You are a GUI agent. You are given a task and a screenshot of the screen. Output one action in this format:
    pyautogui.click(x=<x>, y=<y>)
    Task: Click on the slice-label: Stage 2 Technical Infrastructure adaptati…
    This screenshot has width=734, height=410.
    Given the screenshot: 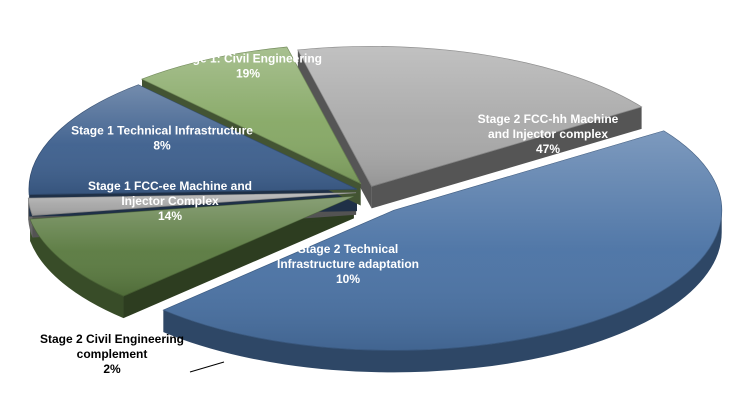 What is the action you would take?
    pyautogui.click(x=348, y=264)
    